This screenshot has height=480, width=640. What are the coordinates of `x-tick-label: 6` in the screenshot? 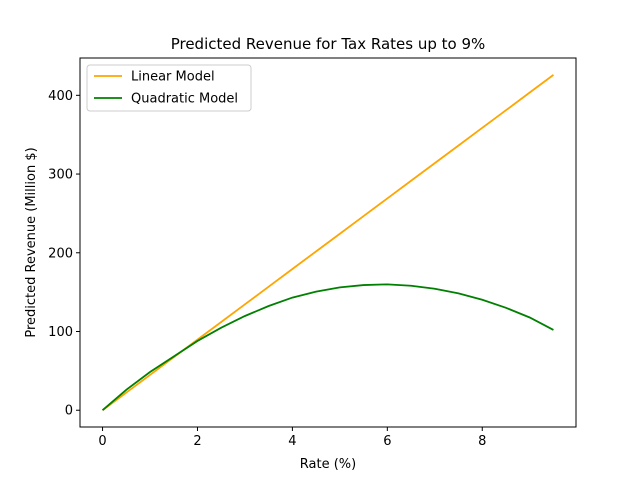 It's located at (387, 441).